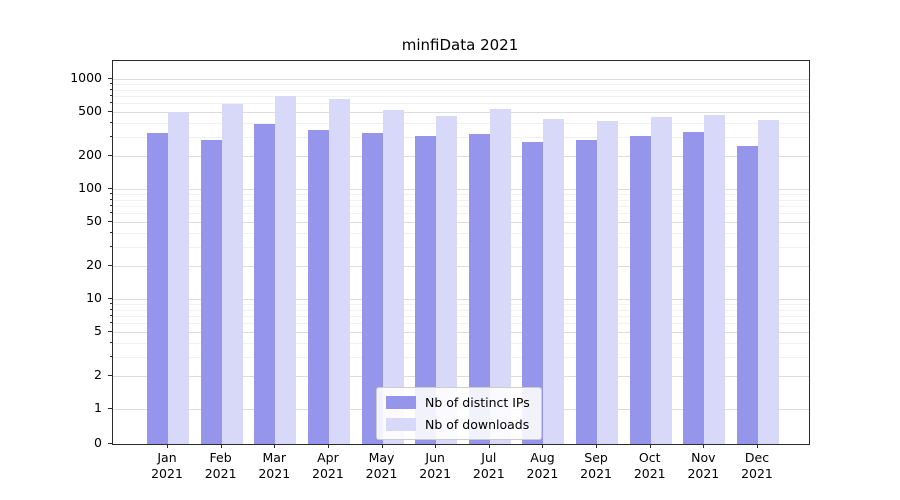  I want to click on y-tick-label: 1000, so click(86, 77).